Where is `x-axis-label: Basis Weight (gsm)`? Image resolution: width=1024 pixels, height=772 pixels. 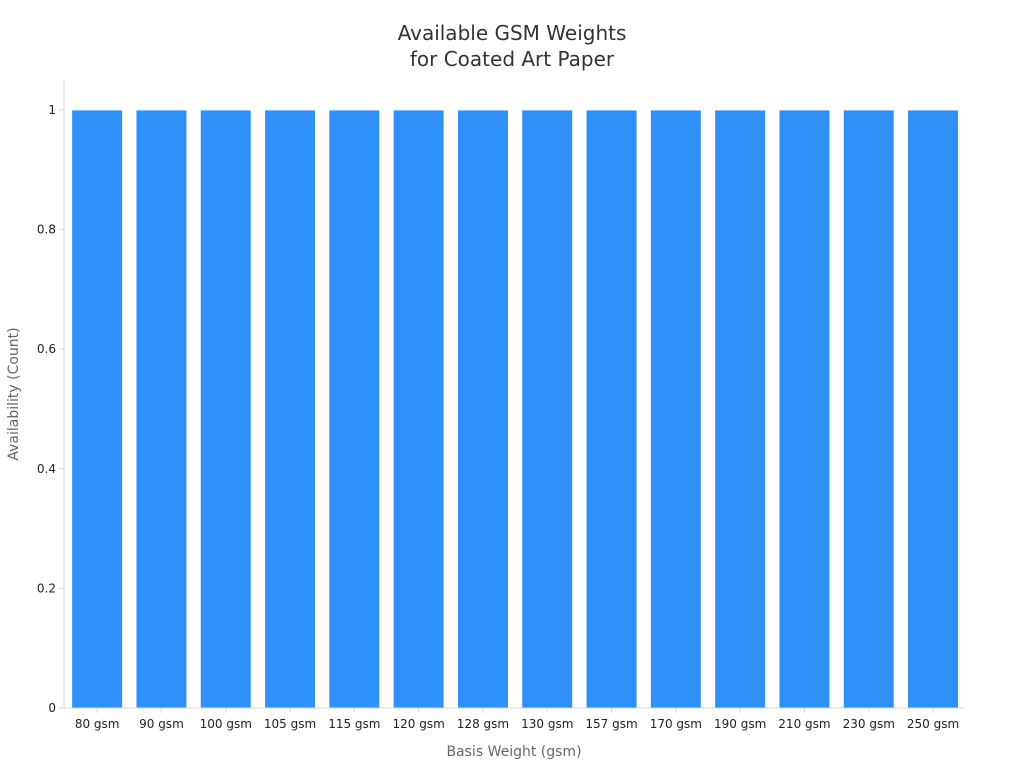 x-axis-label: Basis Weight (gsm) is located at coordinates (513, 752).